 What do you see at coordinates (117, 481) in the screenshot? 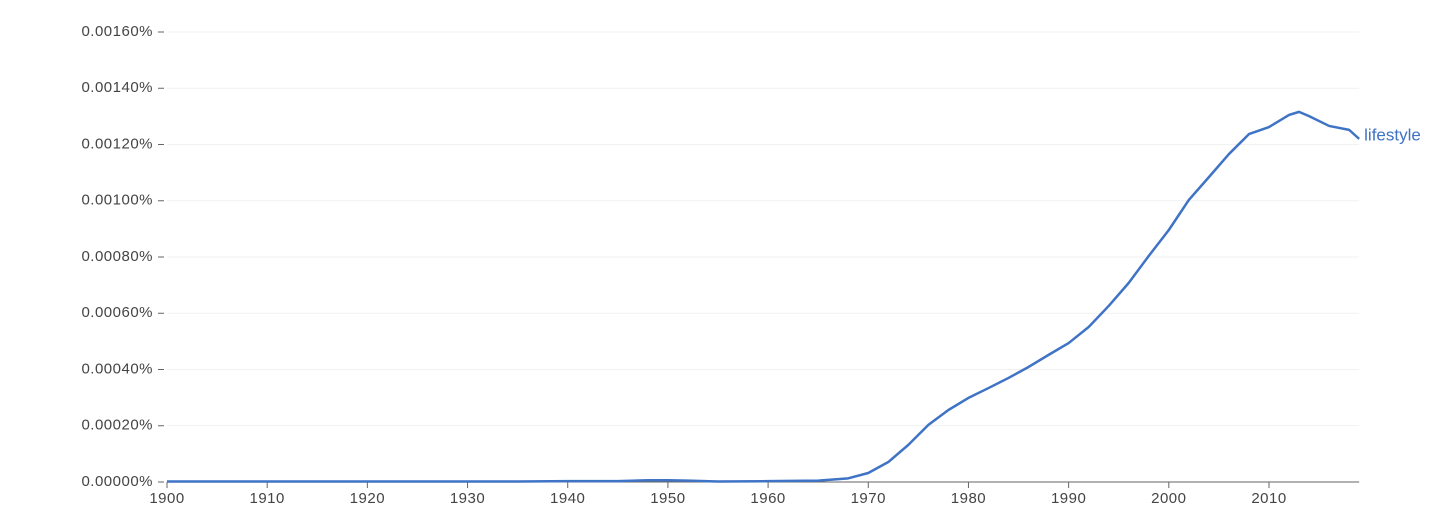
I see `y-tick-label: 0.00000%` at bounding box center [117, 481].